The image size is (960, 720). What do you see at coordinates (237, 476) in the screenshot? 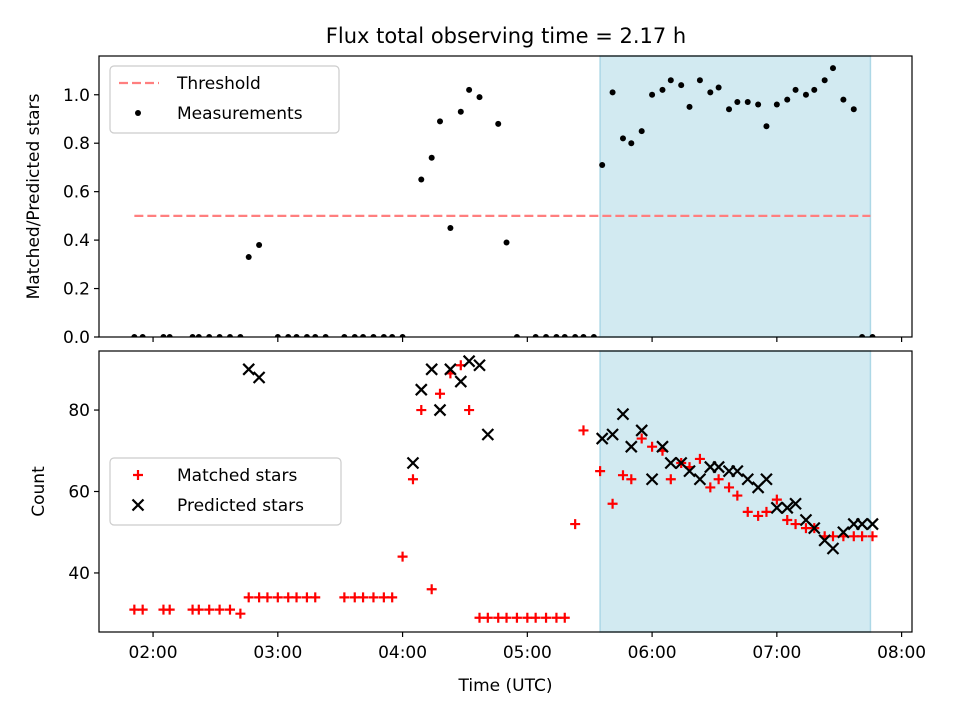
I see `legend-label: Matched stars` at bounding box center [237, 476].